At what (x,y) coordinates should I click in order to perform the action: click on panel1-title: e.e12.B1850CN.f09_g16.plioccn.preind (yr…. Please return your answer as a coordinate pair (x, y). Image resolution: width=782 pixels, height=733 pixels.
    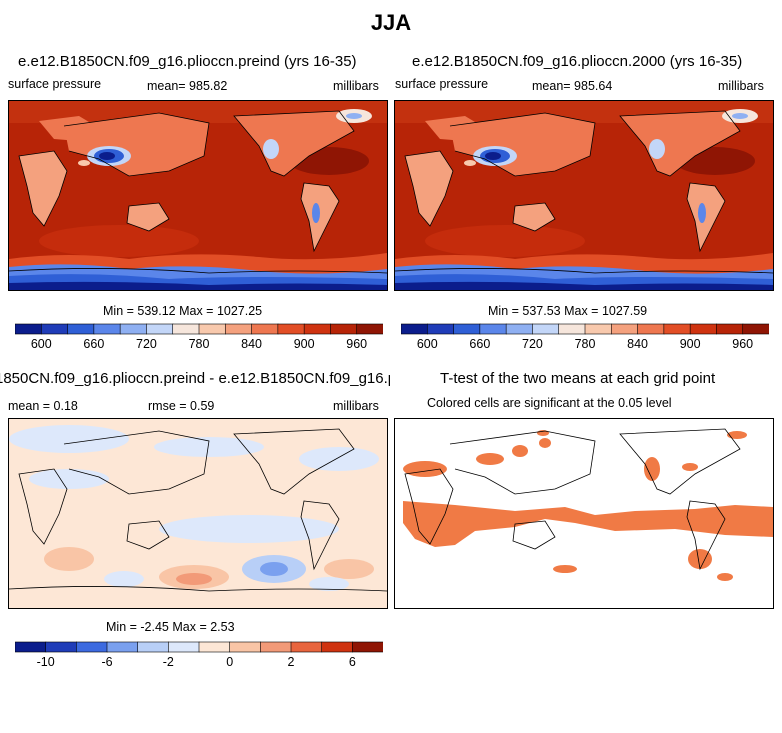
    Looking at the image, I should click on (187, 61).